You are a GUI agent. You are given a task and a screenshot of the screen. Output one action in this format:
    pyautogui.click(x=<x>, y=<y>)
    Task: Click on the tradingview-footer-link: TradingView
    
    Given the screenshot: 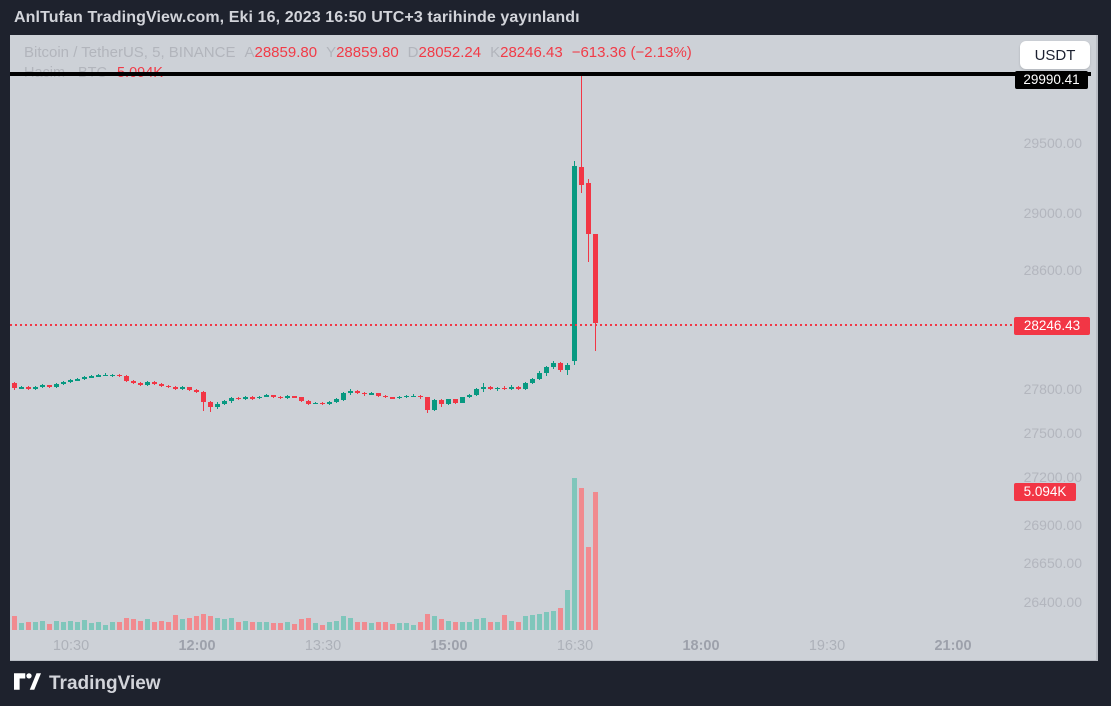 What is the action you would take?
    pyautogui.click(x=87, y=684)
    